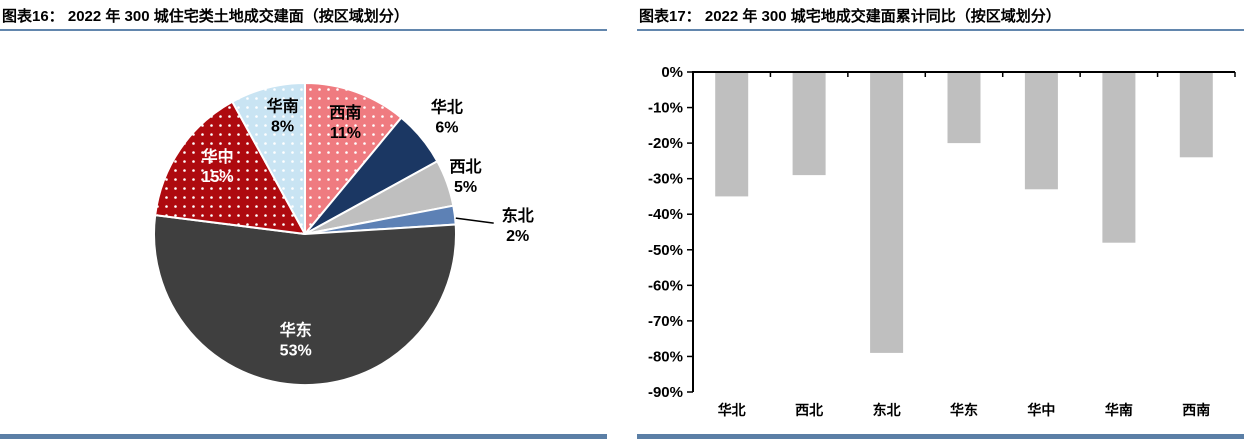 This screenshot has width=1244, height=444. What do you see at coordinates (296, 330) in the screenshot?
I see `pie-label-name-华东: 华东` at bounding box center [296, 330].